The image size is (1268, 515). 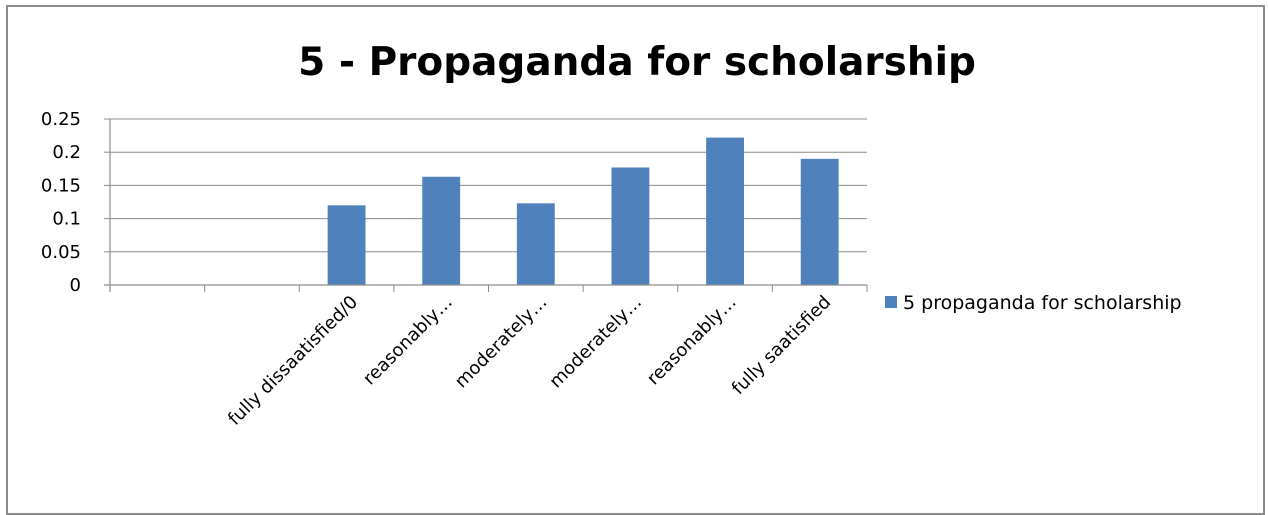 I want to click on y-tick-label: 0.2, so click(x=66, y=152).